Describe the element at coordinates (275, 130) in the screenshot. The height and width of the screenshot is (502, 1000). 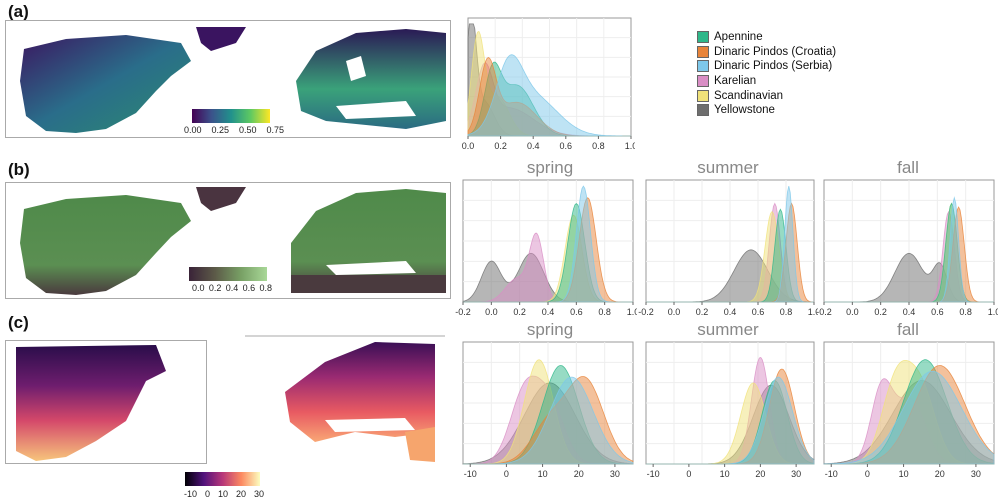
I see `cbar-a-tick: 0.75` at that location.